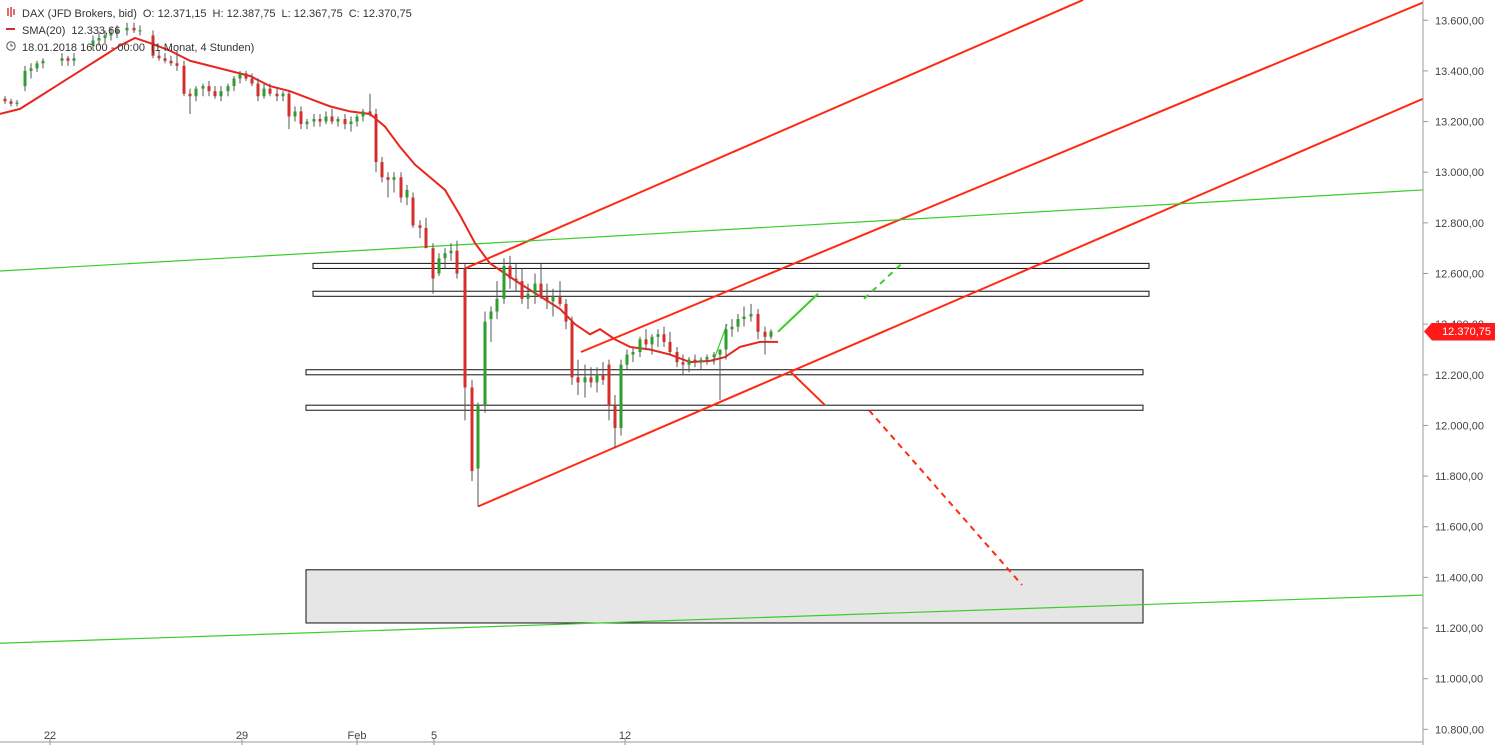 This screenshot has width=1495, height=745. Describe the element at coordinates (724, 407) in the screenshot. I see `support-zone-lower` at that location.